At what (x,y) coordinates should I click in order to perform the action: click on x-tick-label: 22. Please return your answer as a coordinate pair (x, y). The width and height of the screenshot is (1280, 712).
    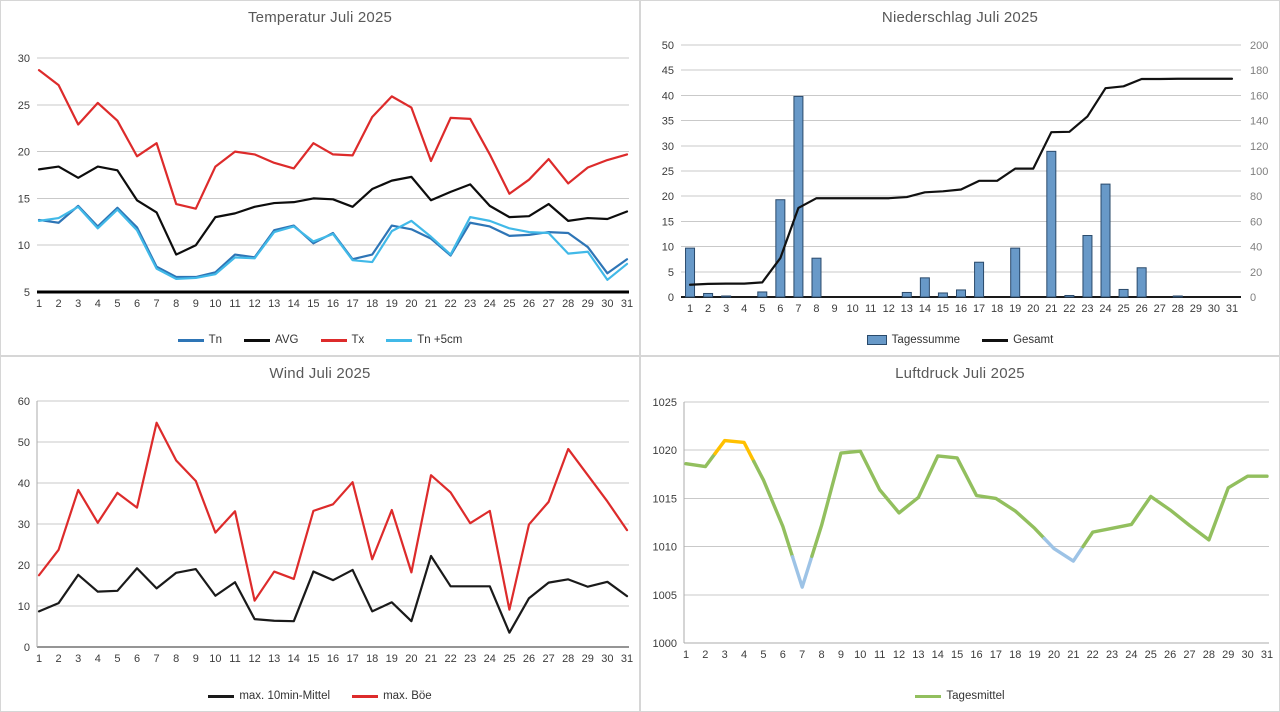
    Looking at the image, I should click on (450, 659).